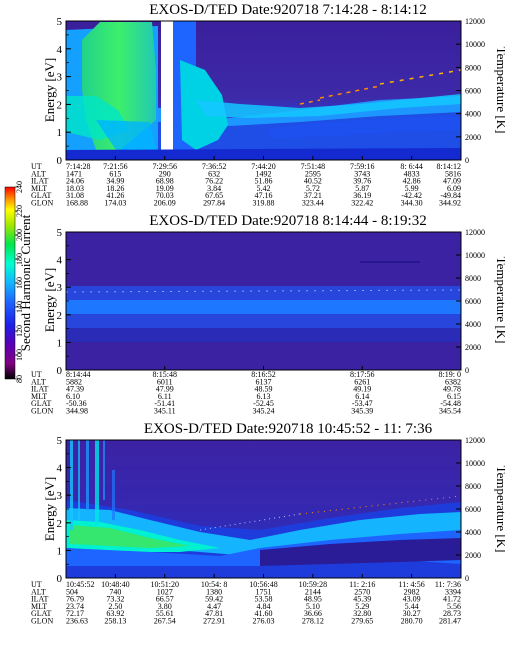 The height and width of the screenshot is (654, 505). What do you see at coordinates (126, 138) in the screenshot?
I see `panel-1-cyan-patch` at bounding box center [126, 138].